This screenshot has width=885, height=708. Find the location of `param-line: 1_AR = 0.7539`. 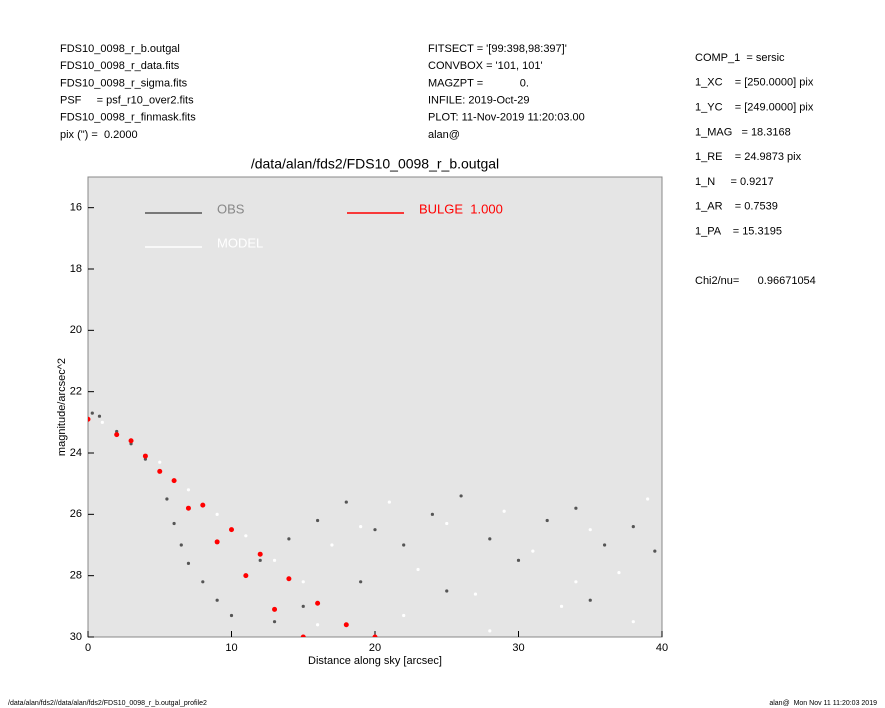

param-line: 1_AR = 0.7539 is located at coordinates (736, 207).